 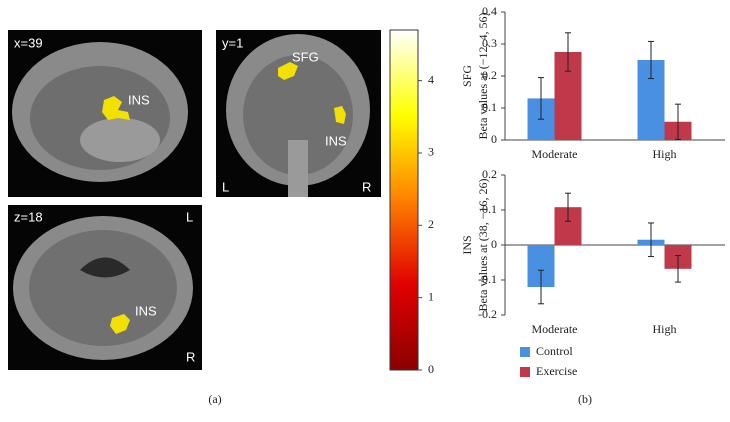 I want to click on legend-label: Control, so click(x=554, y=351).